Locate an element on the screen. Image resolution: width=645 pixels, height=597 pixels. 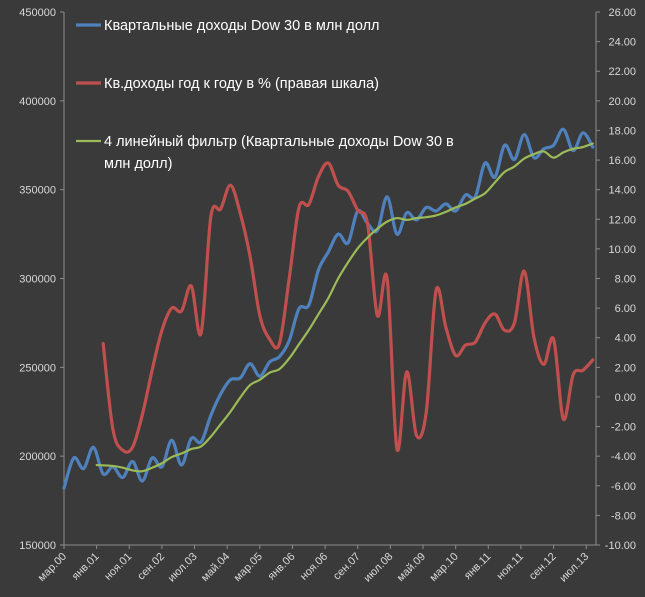
right-y-tick-label: -4.00 is located at coordinates (623, 457).